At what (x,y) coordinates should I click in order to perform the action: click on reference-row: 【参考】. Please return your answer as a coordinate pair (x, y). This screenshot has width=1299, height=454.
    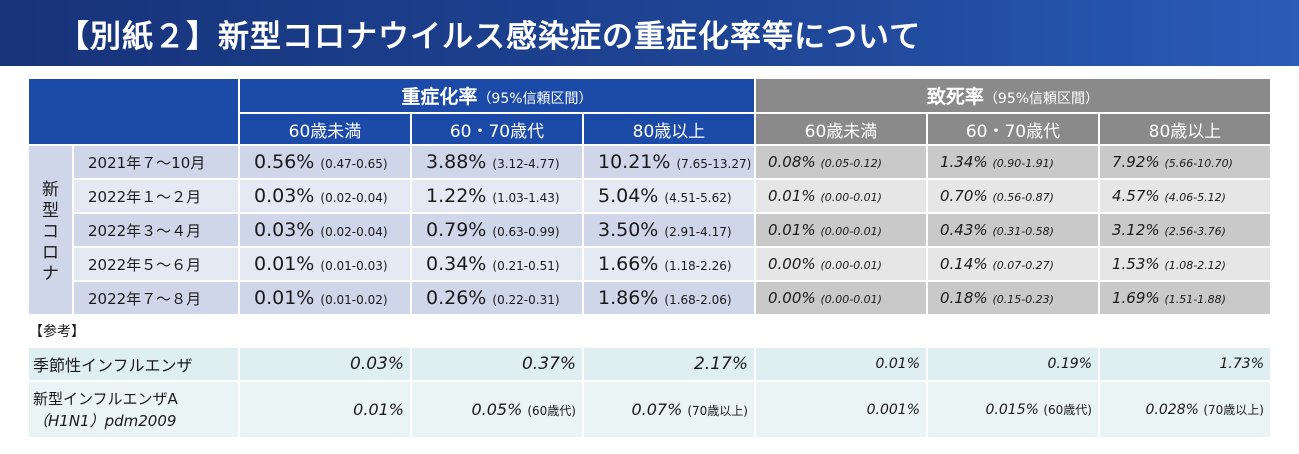
    Looking at the image, I should click on (649, 331).